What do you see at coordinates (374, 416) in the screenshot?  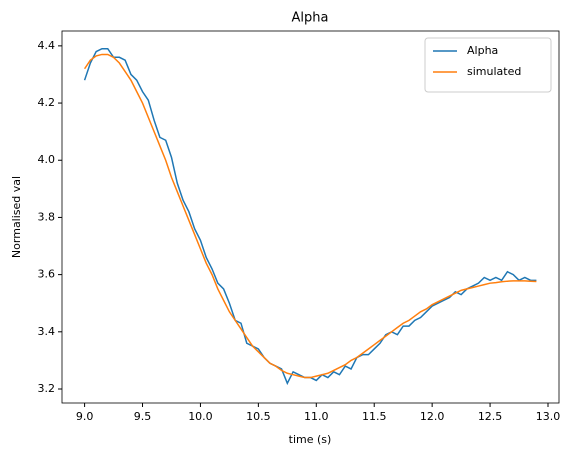 I see `x-tick-label: 11.5` at bounding box center [374, 416].